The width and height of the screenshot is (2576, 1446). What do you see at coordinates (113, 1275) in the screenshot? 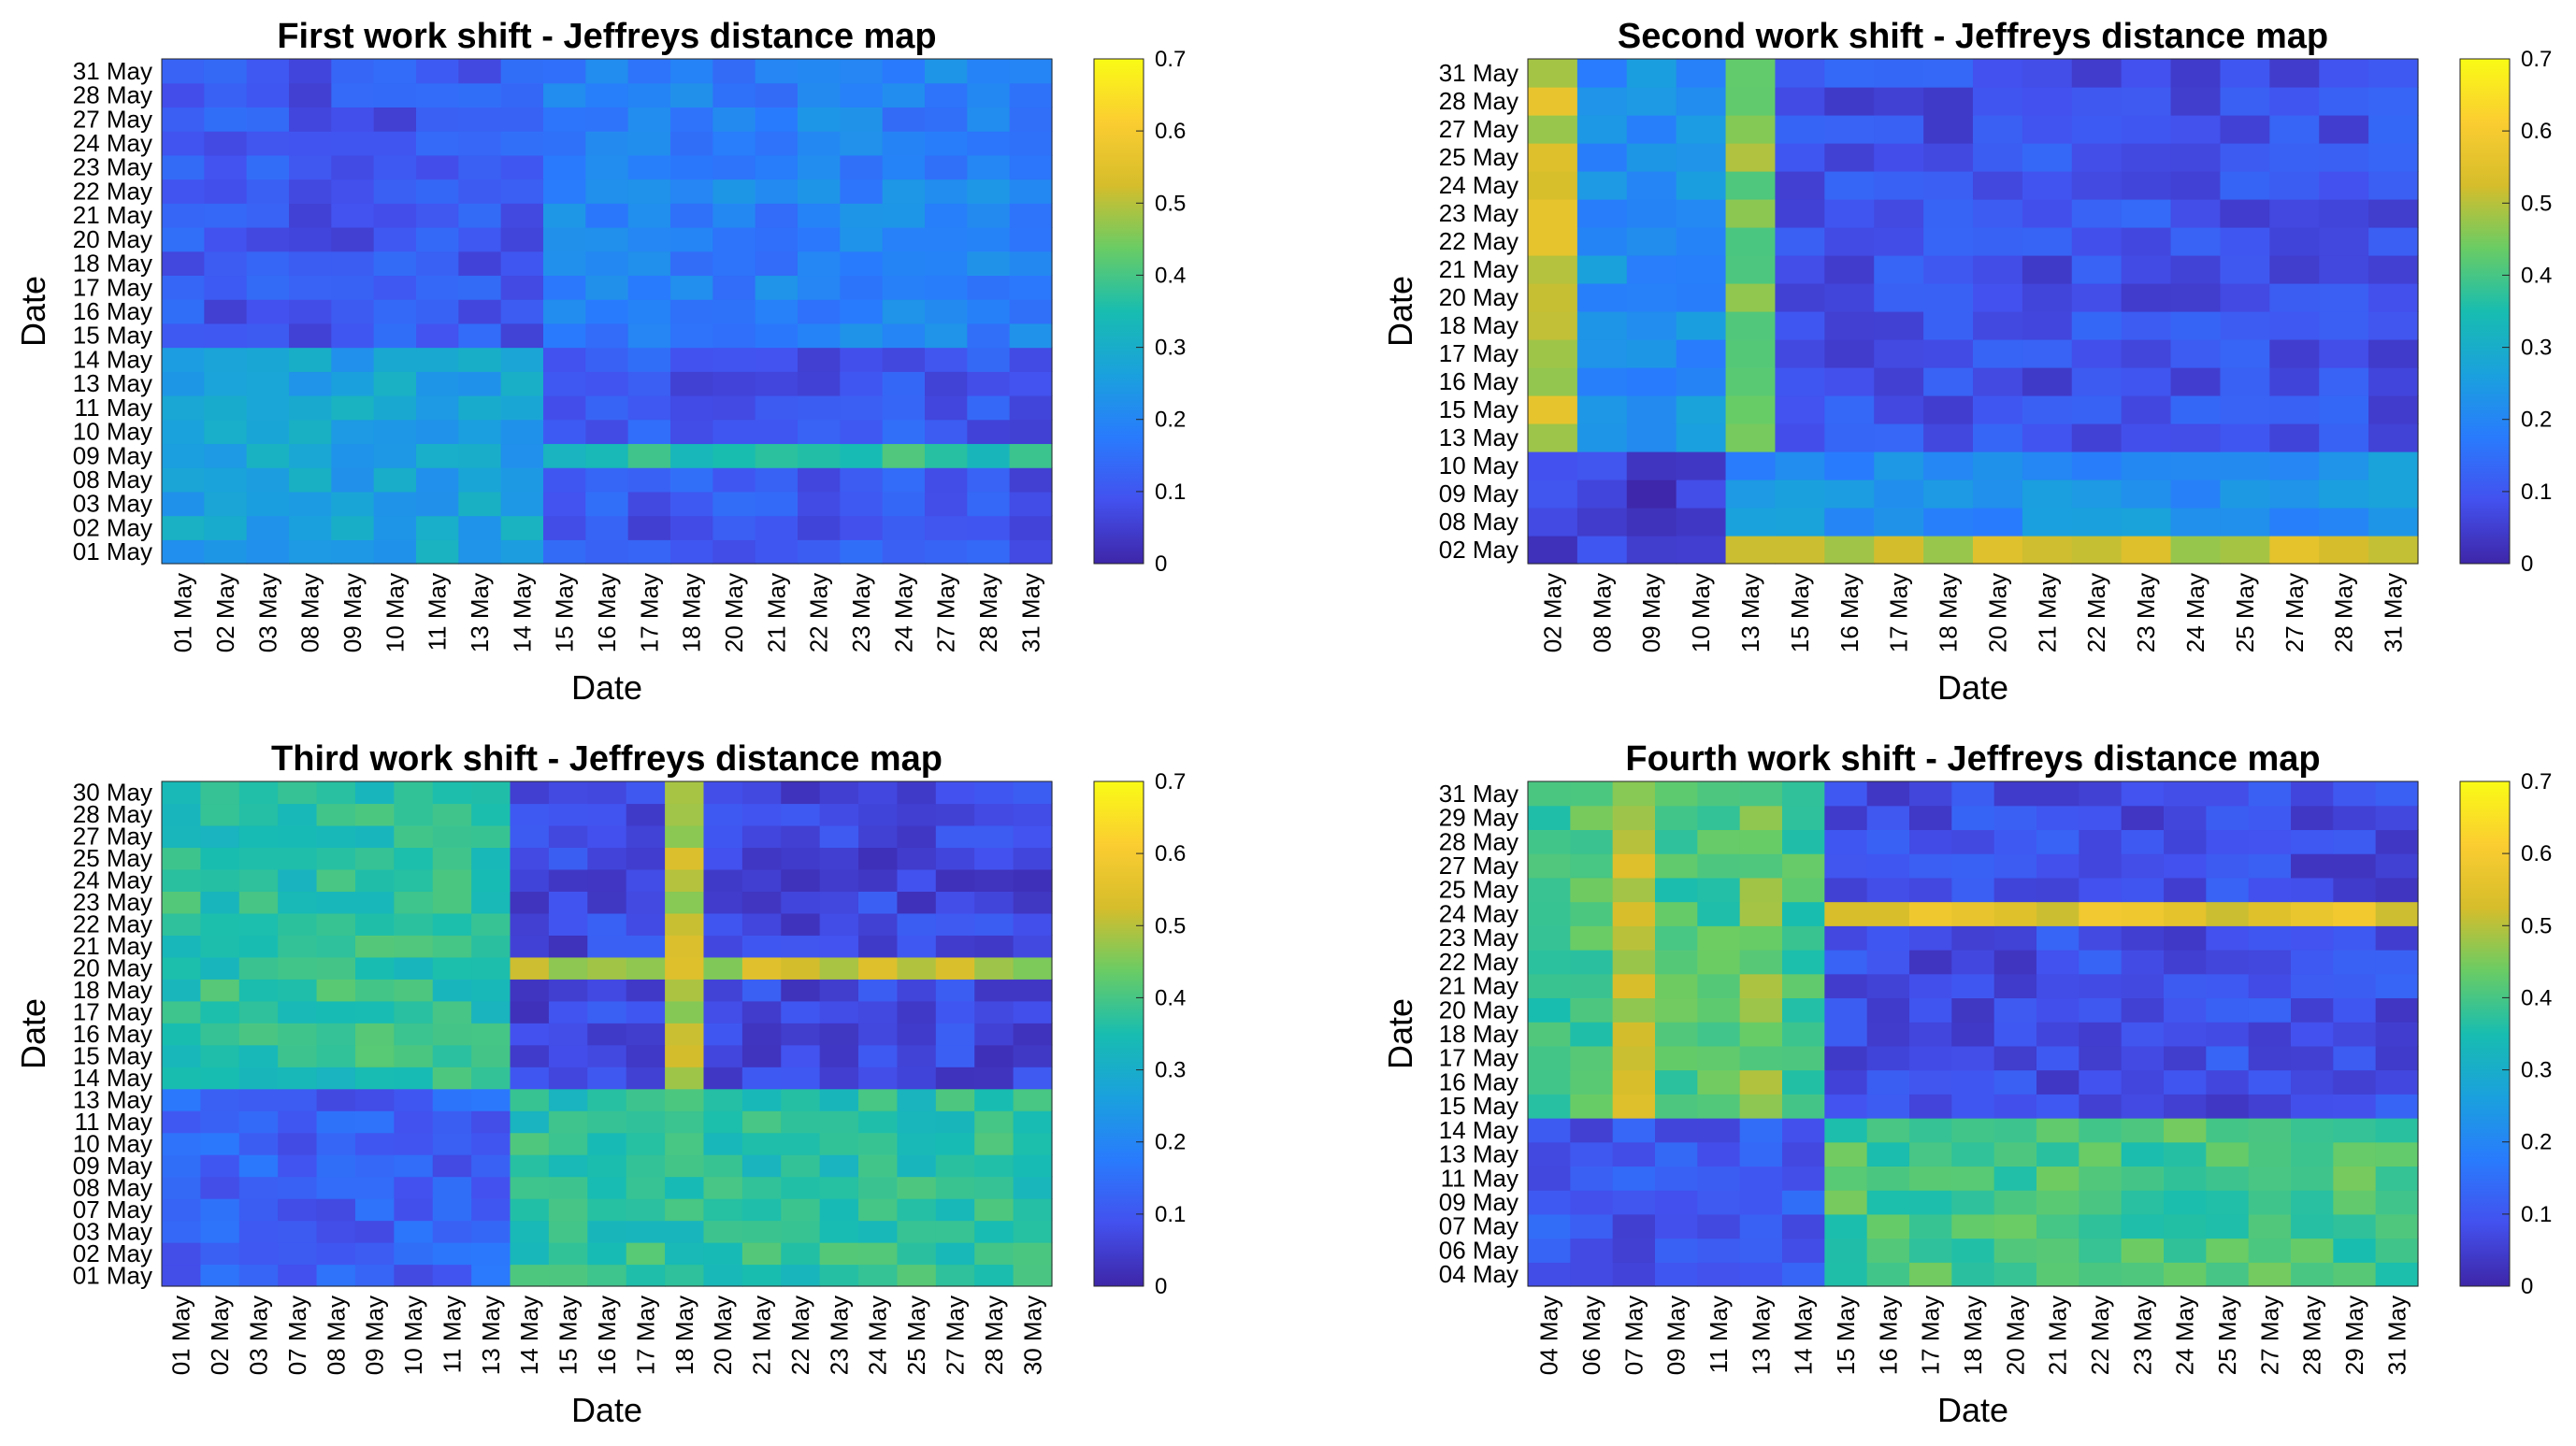
I see `y-tick-label: 01 May` at bounding box center [113, 1275].